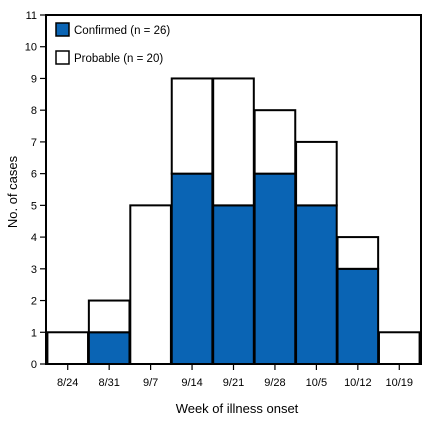 The width and height of the screenshot is (442, 425). Describe the element at coordinates (12, 191) in the screenshot. I see `y-axis-title: No. of cases` at that location.